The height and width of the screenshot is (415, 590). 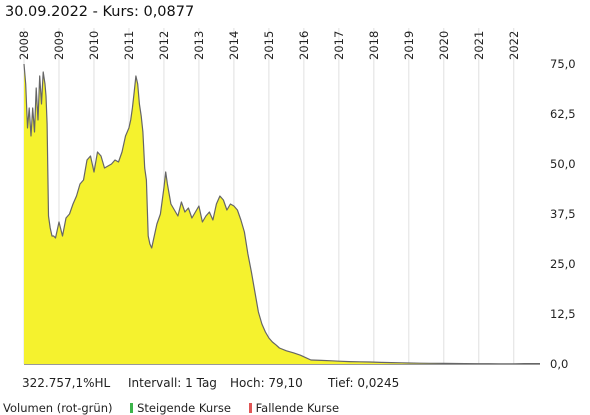 I want to click on rising-marker, so click(x=132, y=408).